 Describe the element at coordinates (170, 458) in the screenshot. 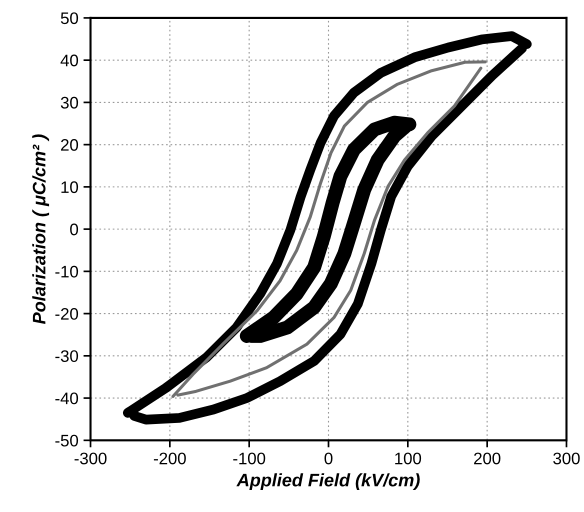

I see `x-tick-label: -200` at that location.